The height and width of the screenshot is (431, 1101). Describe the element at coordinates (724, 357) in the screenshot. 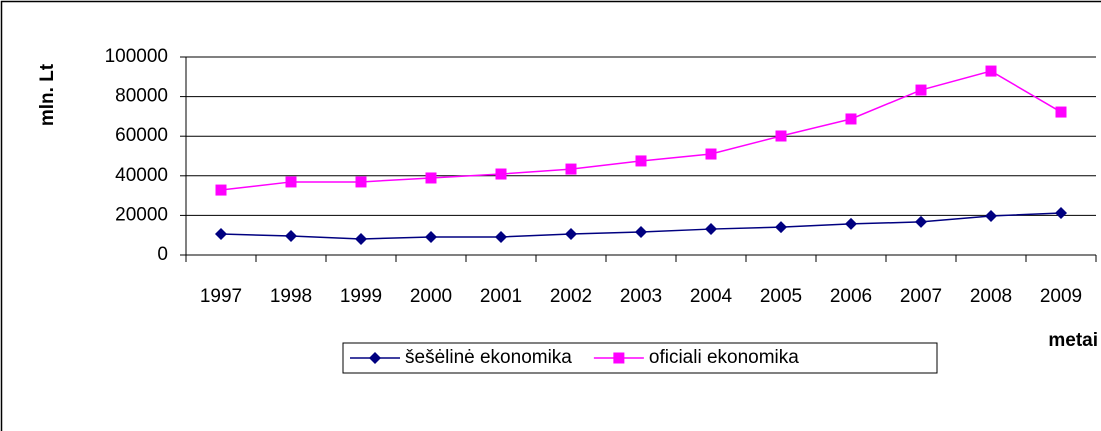

I see `legend-label: oficiali ekonomika` at that location.